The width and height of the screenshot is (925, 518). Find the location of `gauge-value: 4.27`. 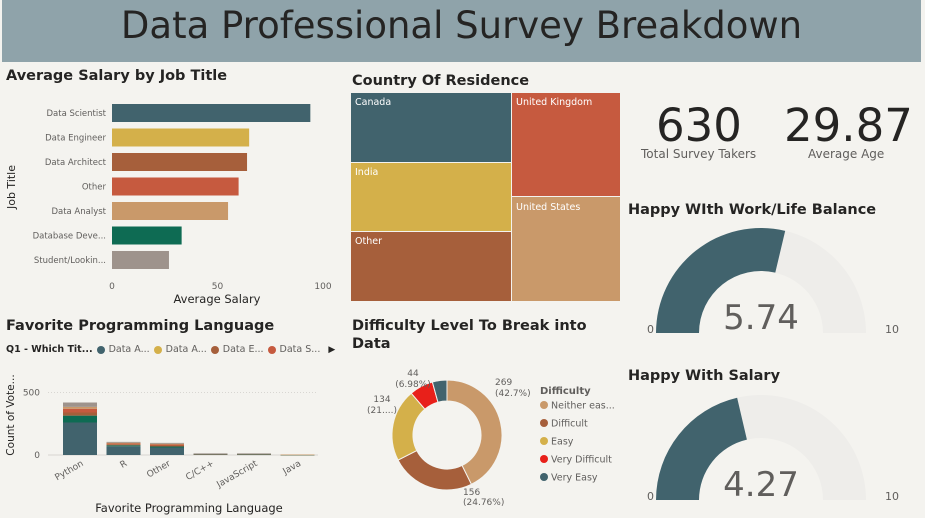

gauge-value: 4.27 is located at coordinates (761, 485).